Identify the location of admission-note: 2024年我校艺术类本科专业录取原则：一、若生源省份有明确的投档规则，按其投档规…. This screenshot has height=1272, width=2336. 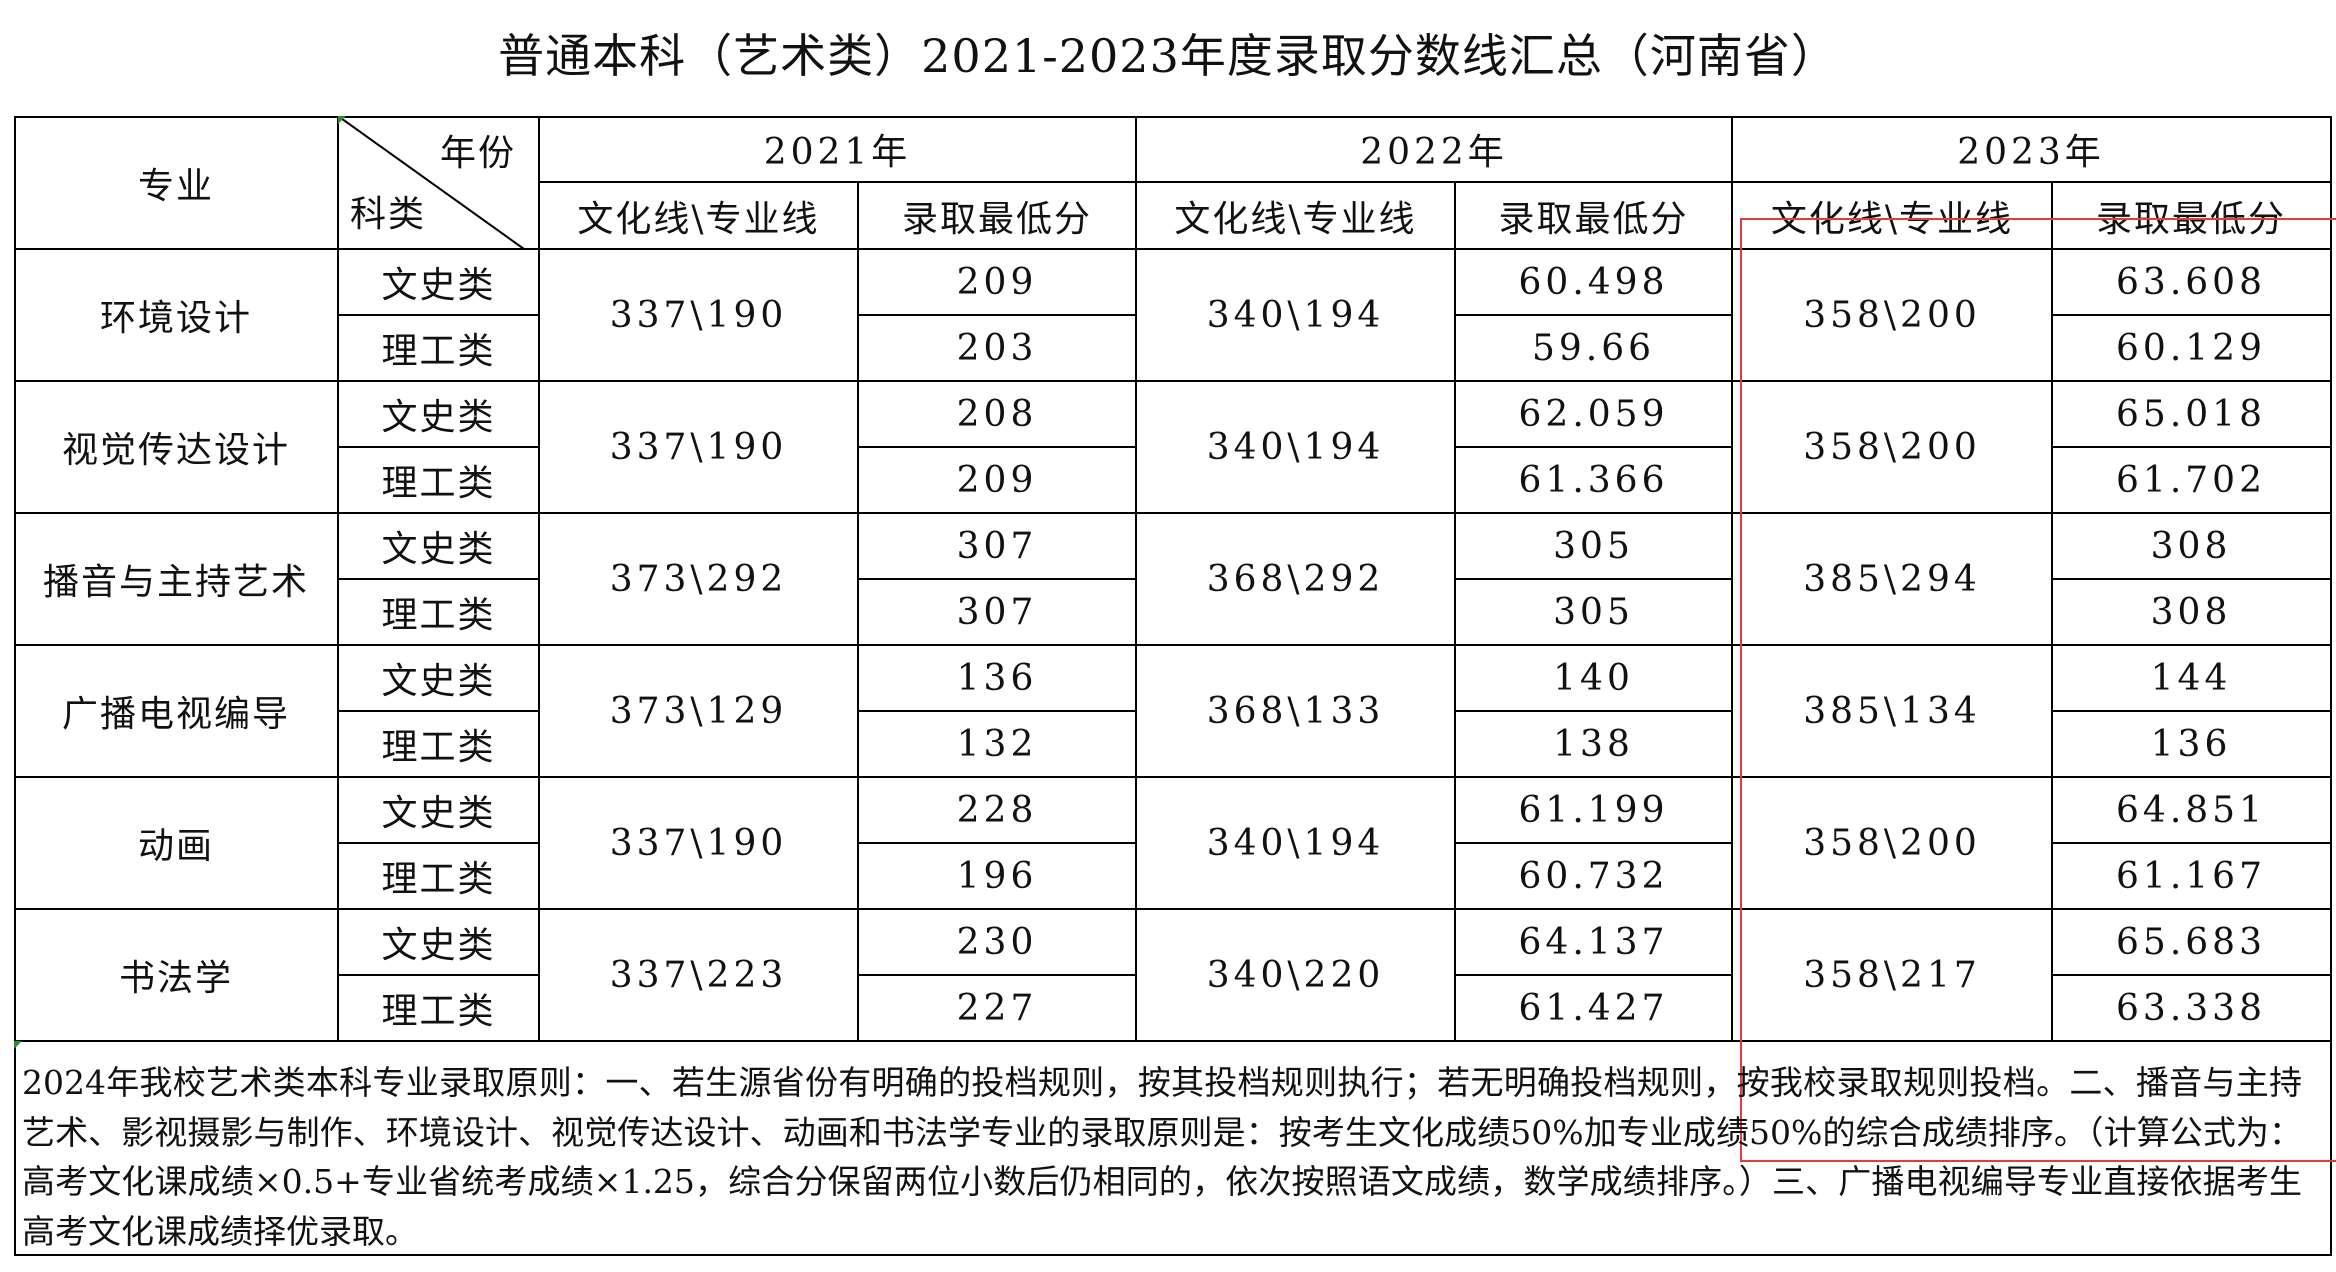
(1162, 1157).